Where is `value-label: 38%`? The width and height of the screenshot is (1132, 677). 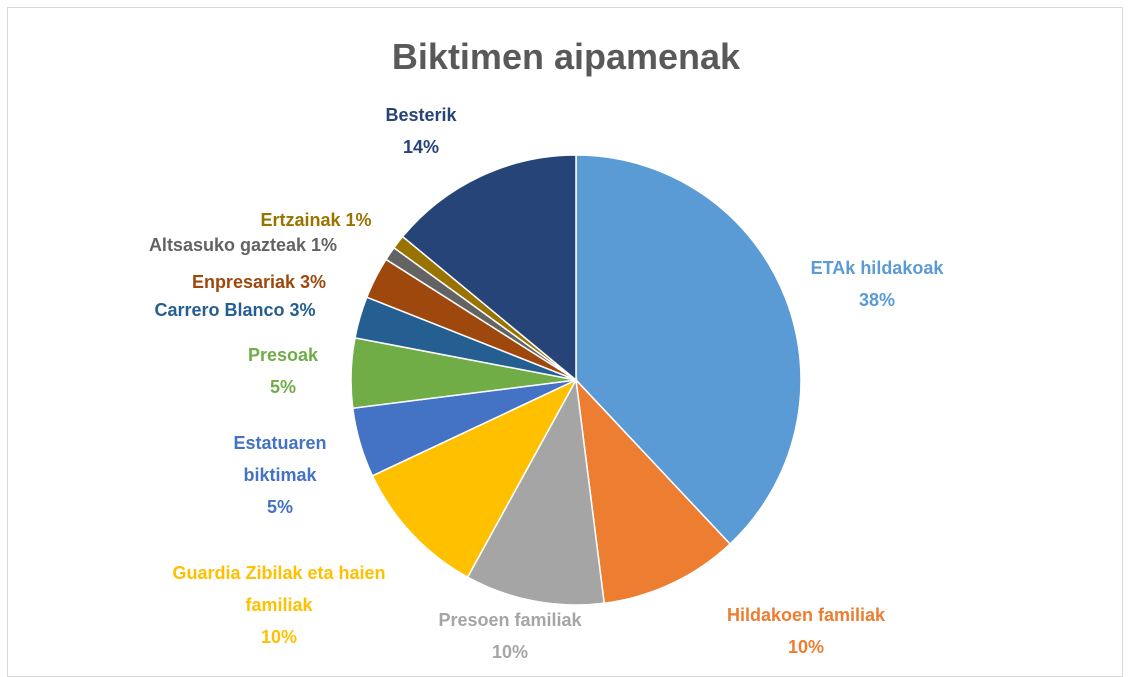 value-label: 38% is located at coordinates (877, 300).